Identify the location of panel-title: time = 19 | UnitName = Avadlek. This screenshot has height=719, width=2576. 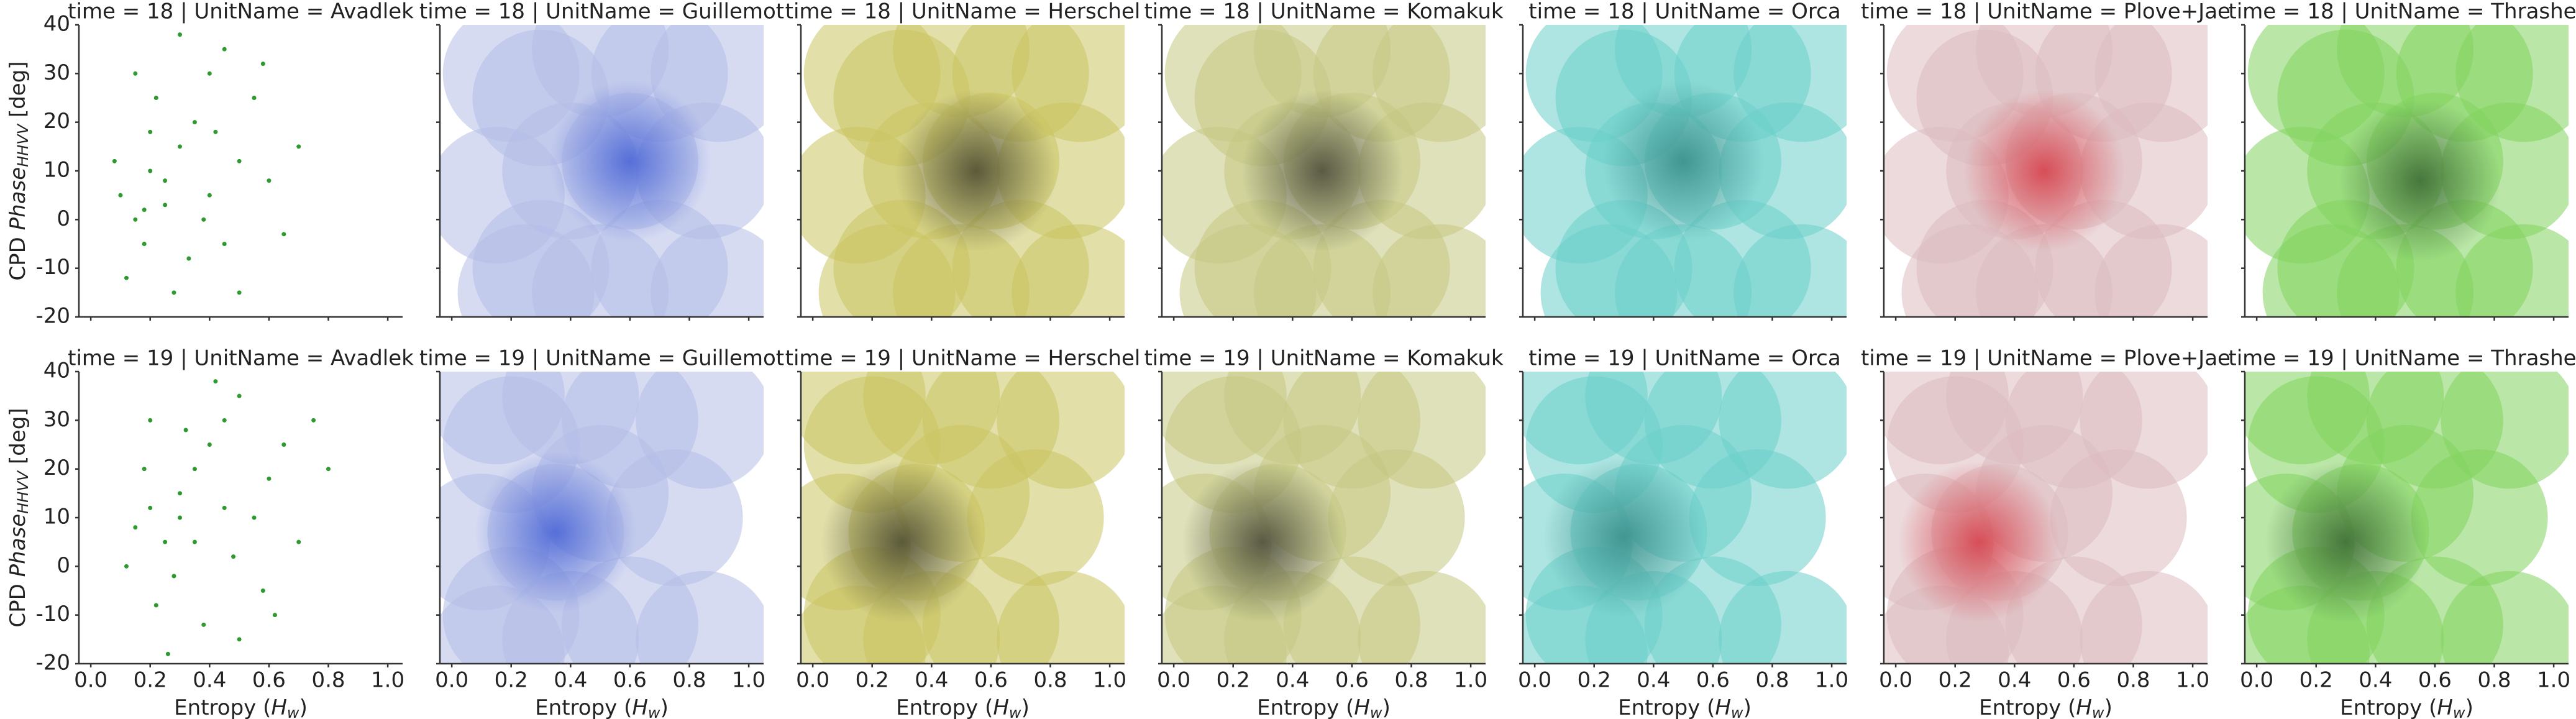
(241, 358).